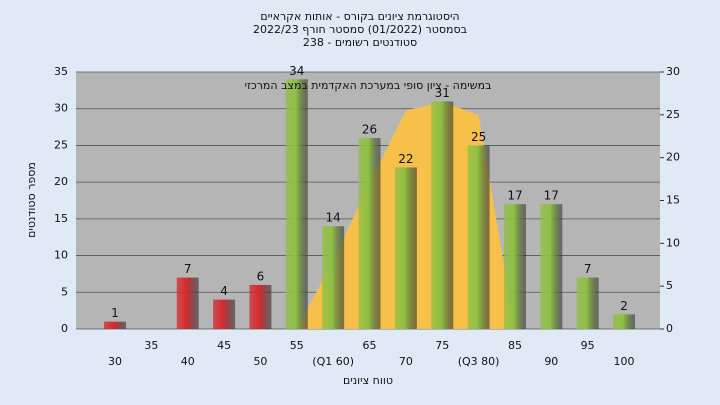 The width and height of the screenshot is (720, 405). I want to click on value-label: 26, so click(369, 130).